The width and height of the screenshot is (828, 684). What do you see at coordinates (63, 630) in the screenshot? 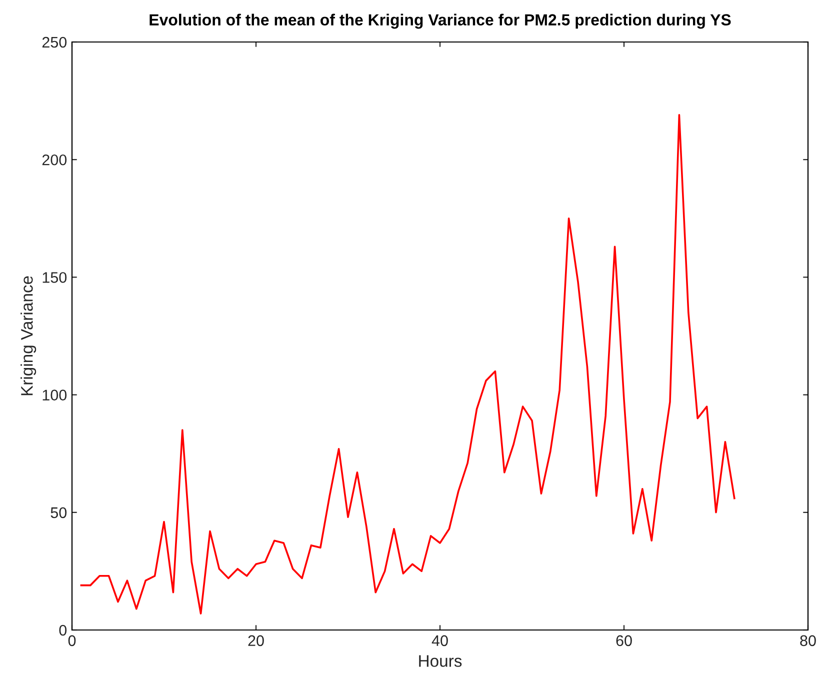
I see `y-tick-label: 0` at bounding box center [63, 630].